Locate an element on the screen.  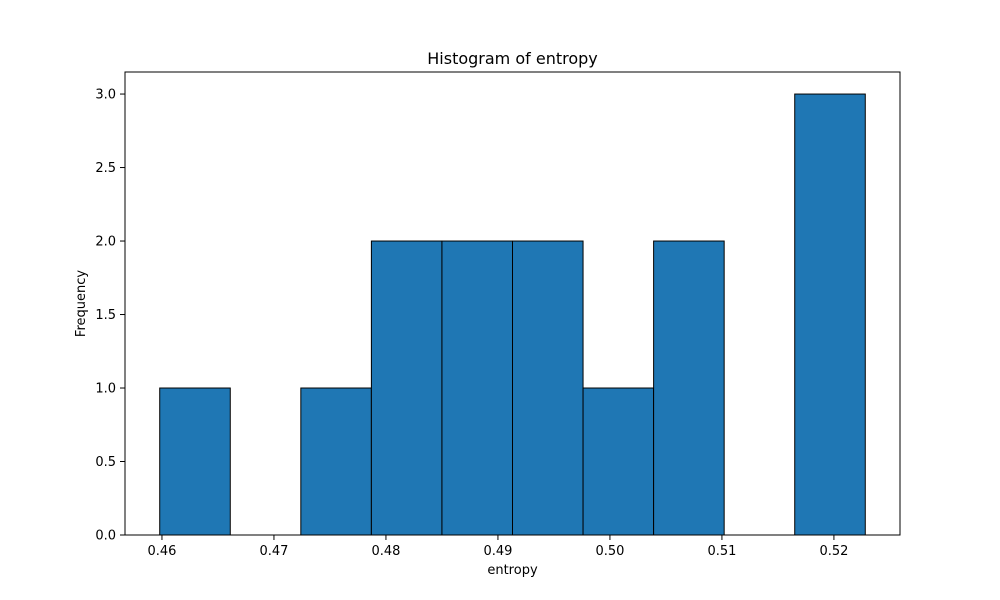
x-tick-label: 0.51 is located at coordinates (721, 551).